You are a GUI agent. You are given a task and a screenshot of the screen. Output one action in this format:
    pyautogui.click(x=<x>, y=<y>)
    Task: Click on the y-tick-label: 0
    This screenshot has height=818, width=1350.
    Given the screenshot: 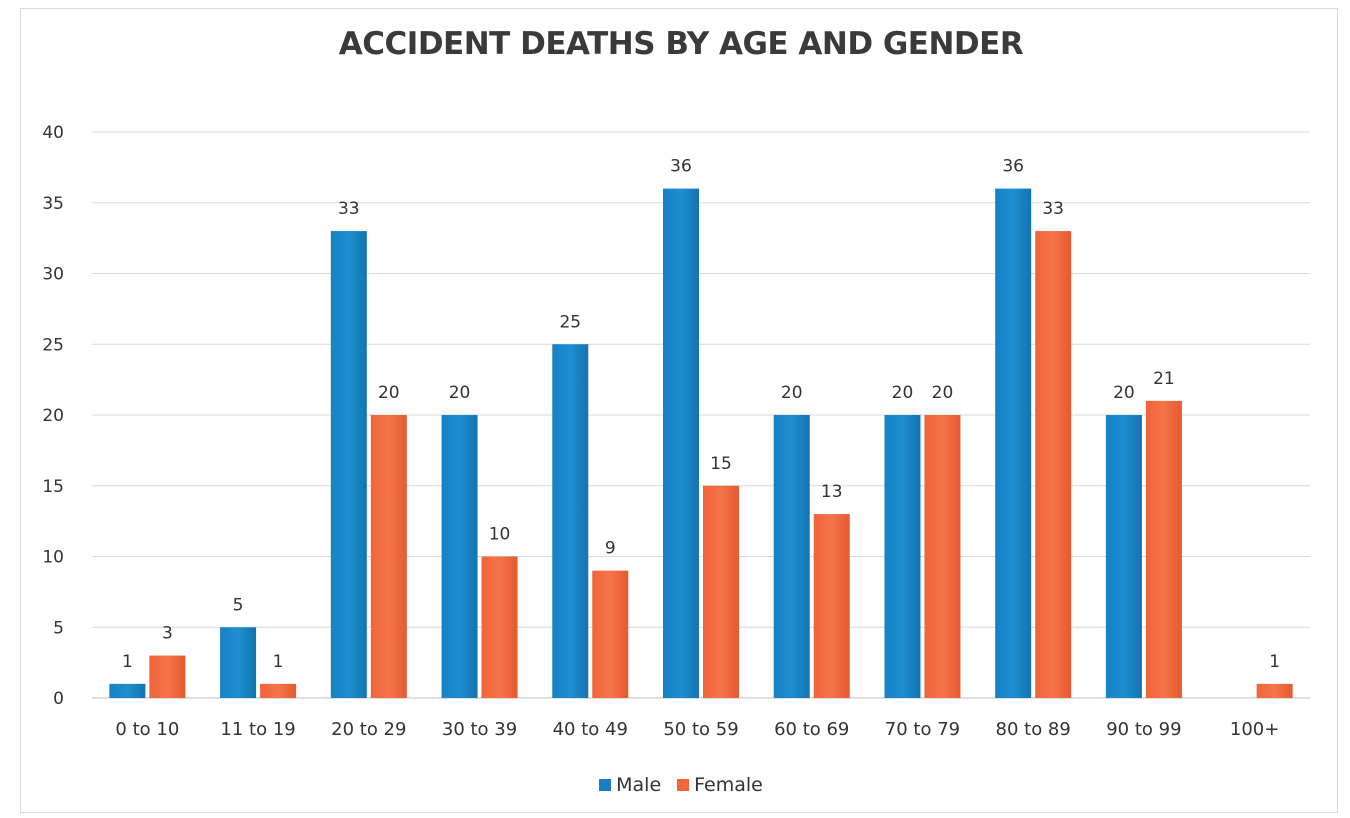 What is the action you would take?
    pyautogui.click(x=58, y=699)
    